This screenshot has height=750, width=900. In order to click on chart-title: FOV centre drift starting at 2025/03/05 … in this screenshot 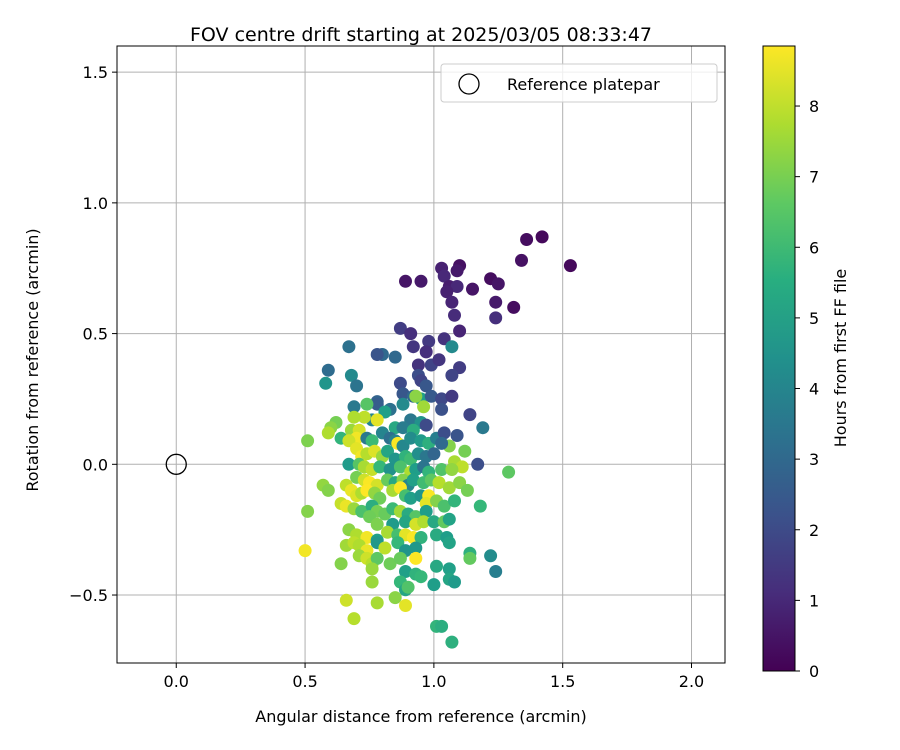, I will do `click(421, 35)`.